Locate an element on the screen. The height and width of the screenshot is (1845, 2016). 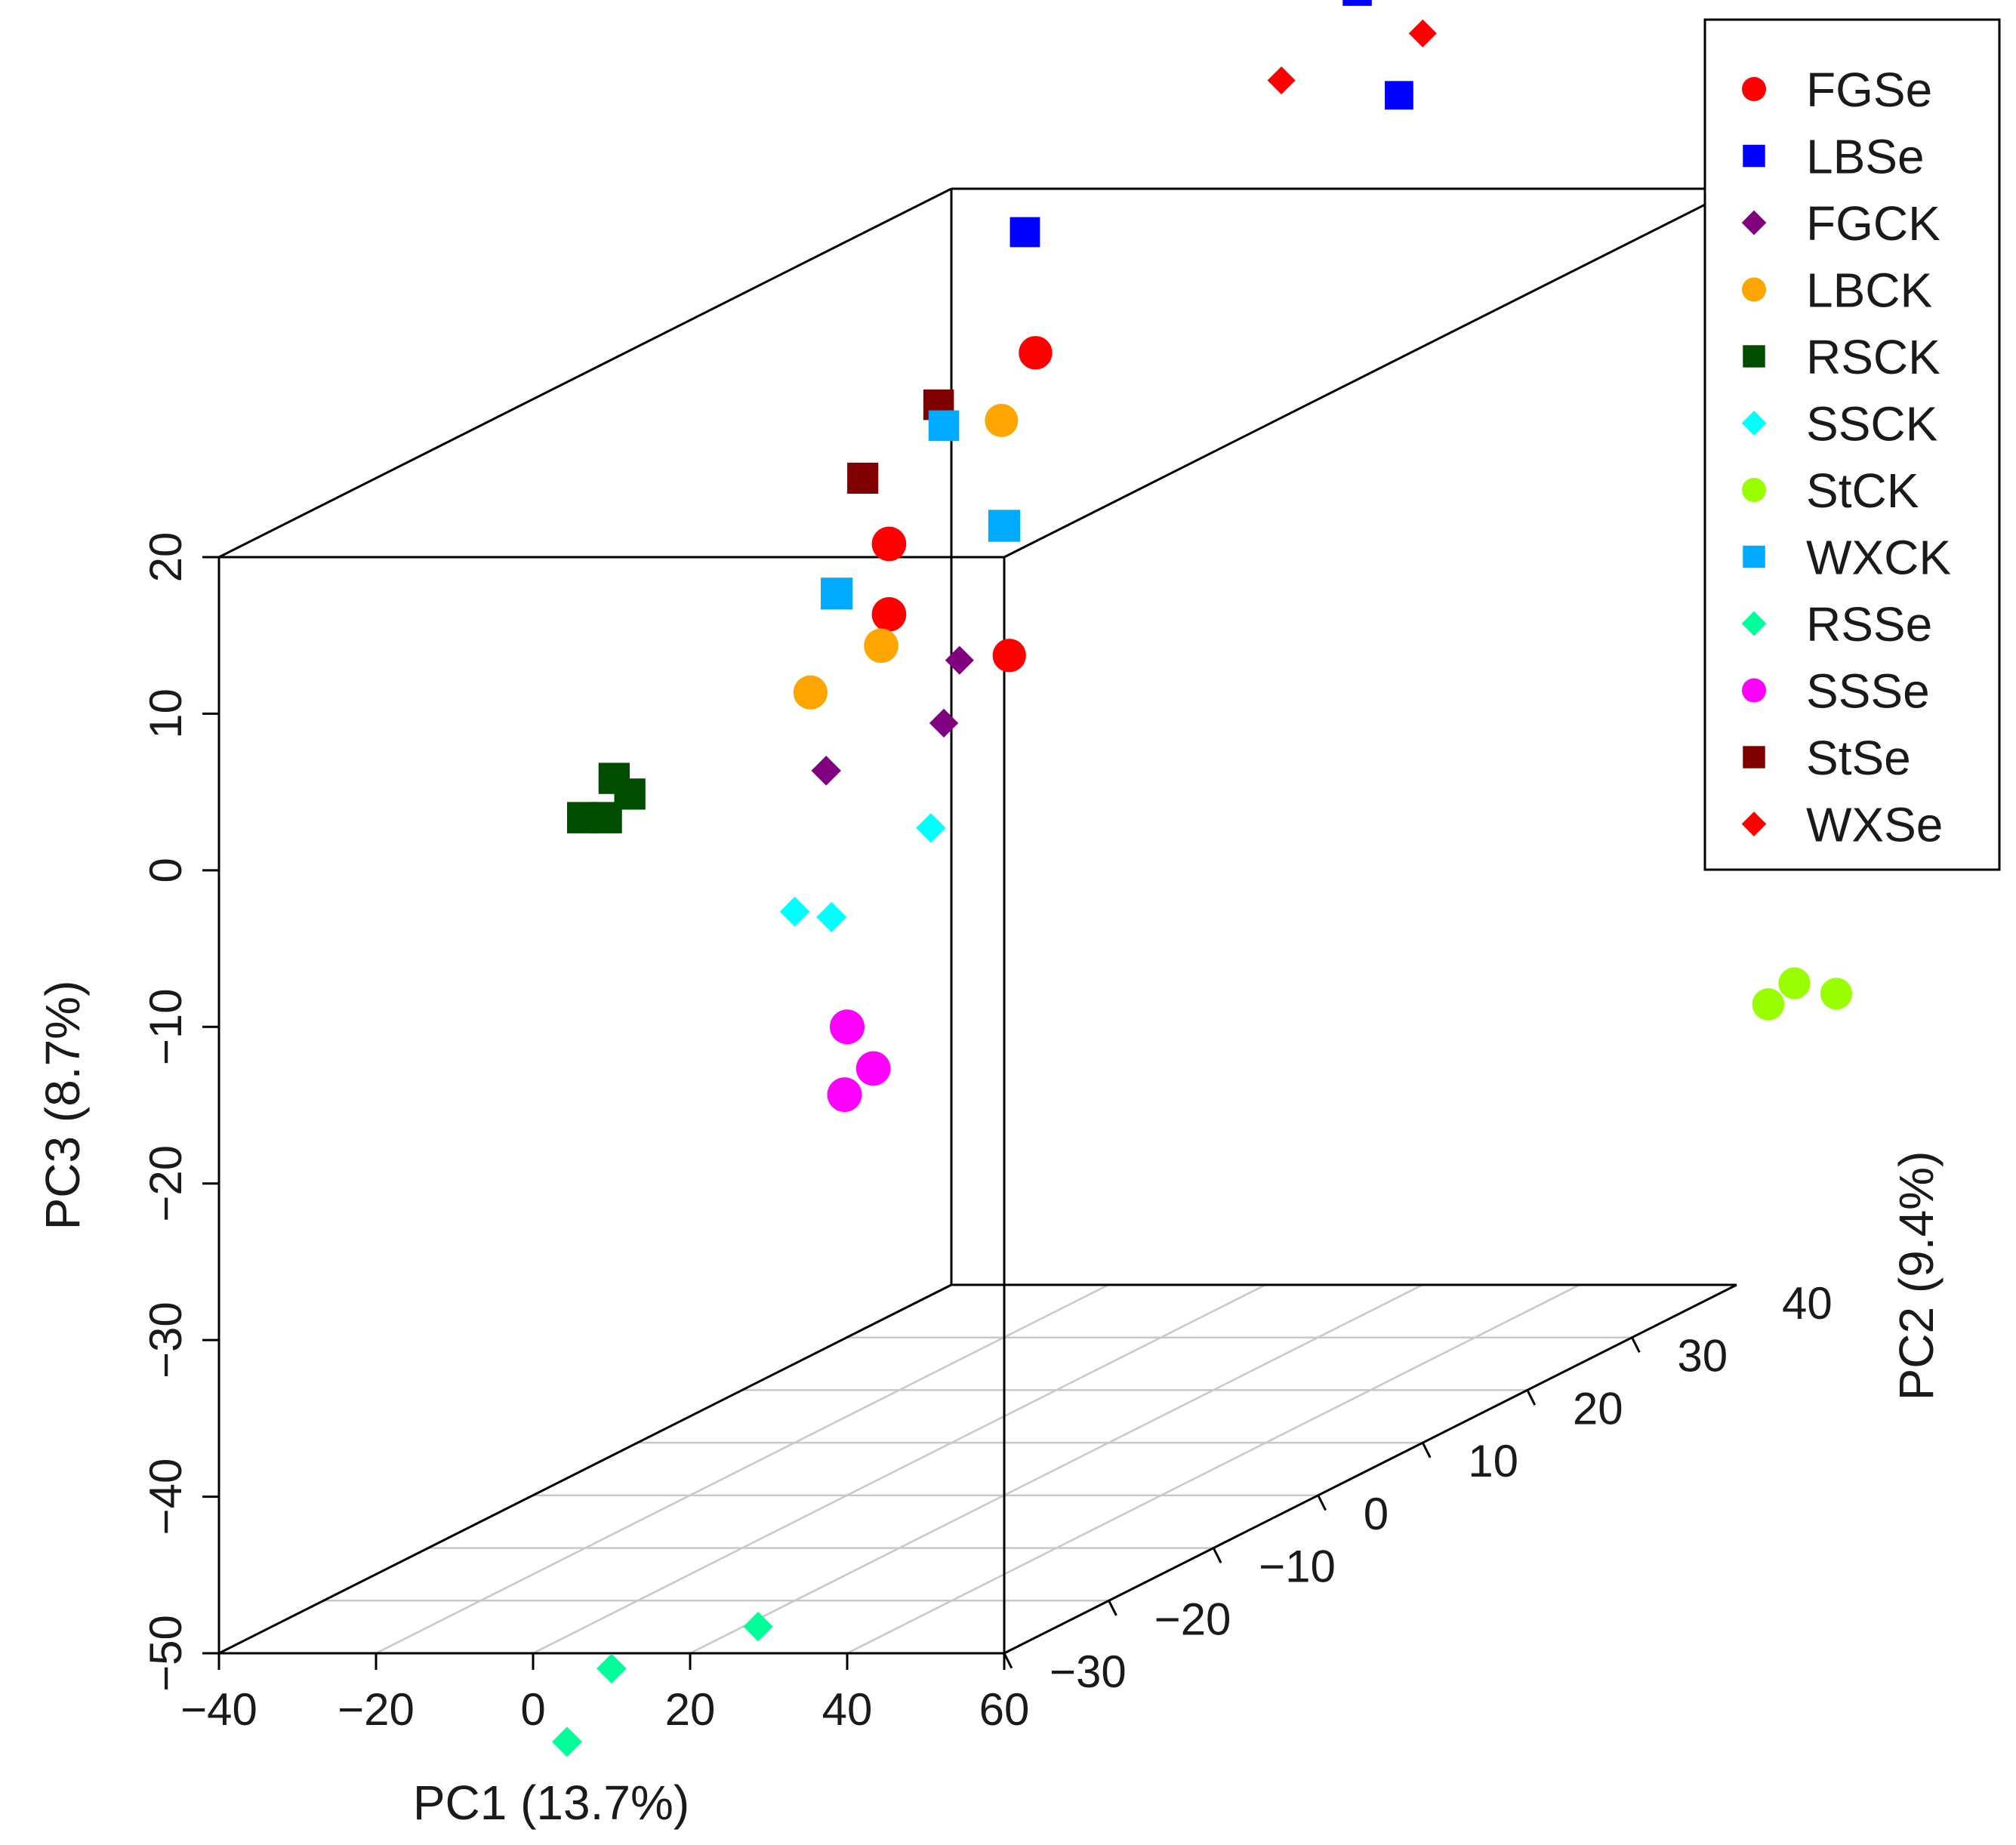
legend-label-wxse: WXSe is located at coordinates (1874, 825).